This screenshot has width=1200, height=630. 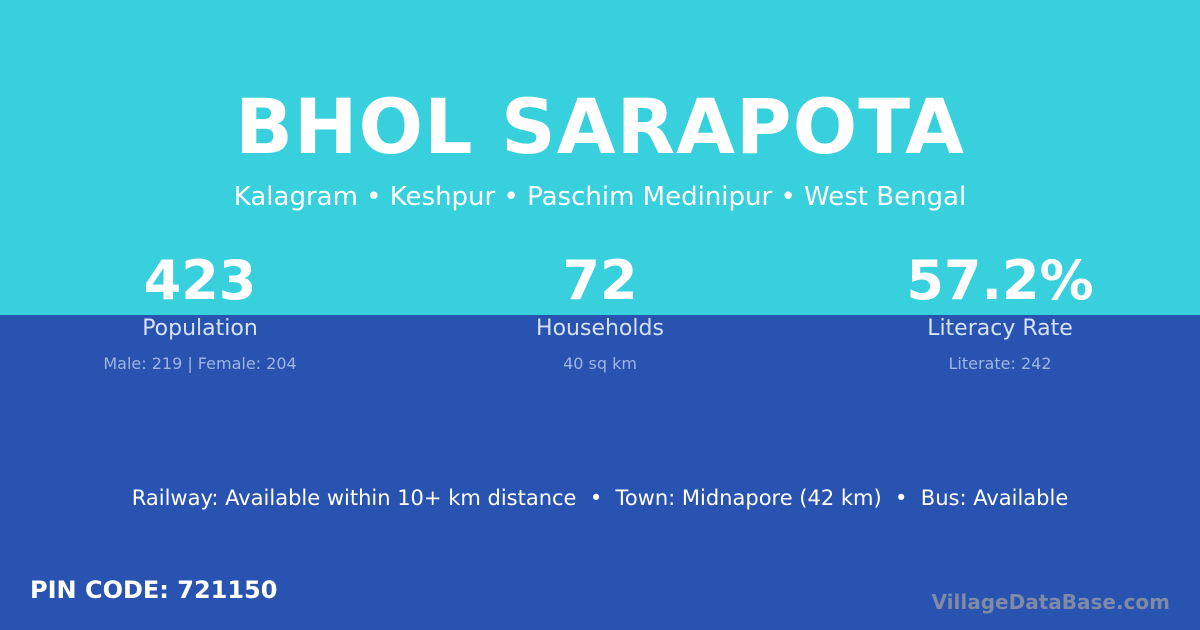 I want to click on stat-label: Literacy Rate, so click(x=1000, y=328).